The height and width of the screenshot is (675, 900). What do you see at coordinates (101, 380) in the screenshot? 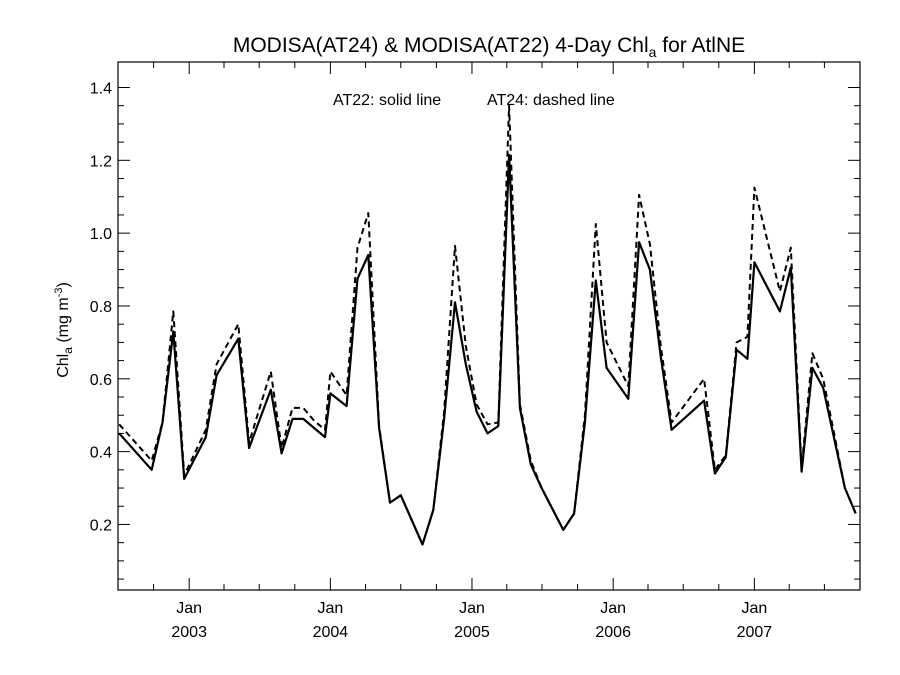
I see `y-tick-label: 0.6` at bounding box center [101, 380].